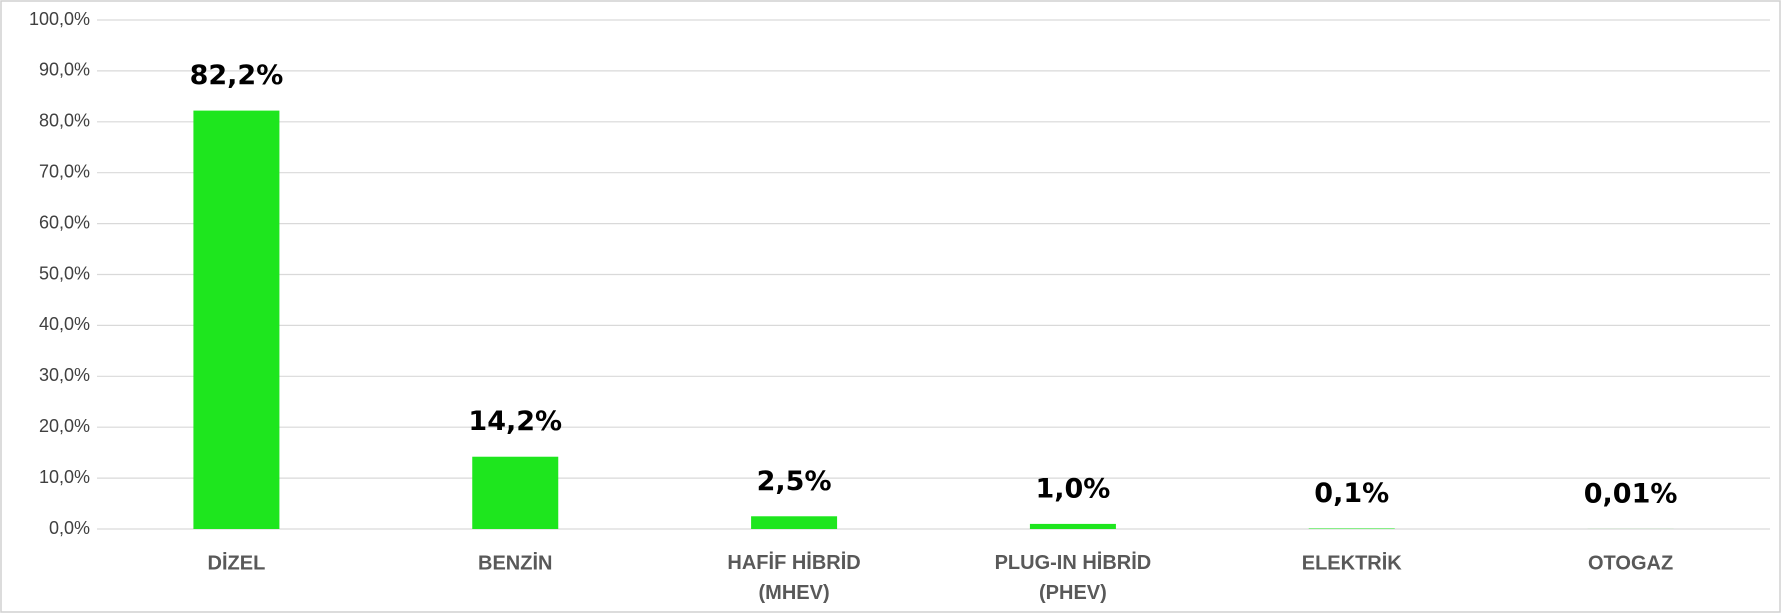  Describe the element at coordinates (1631, 493) in the screenshot. I see `data-label: 0,01%` at that location.